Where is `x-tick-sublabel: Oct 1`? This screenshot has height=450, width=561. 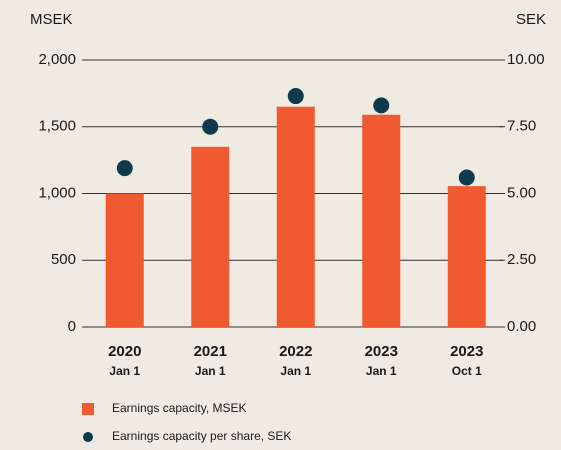 x-tick-sublabel: Oct 1 is located at coordinates (467, 371).